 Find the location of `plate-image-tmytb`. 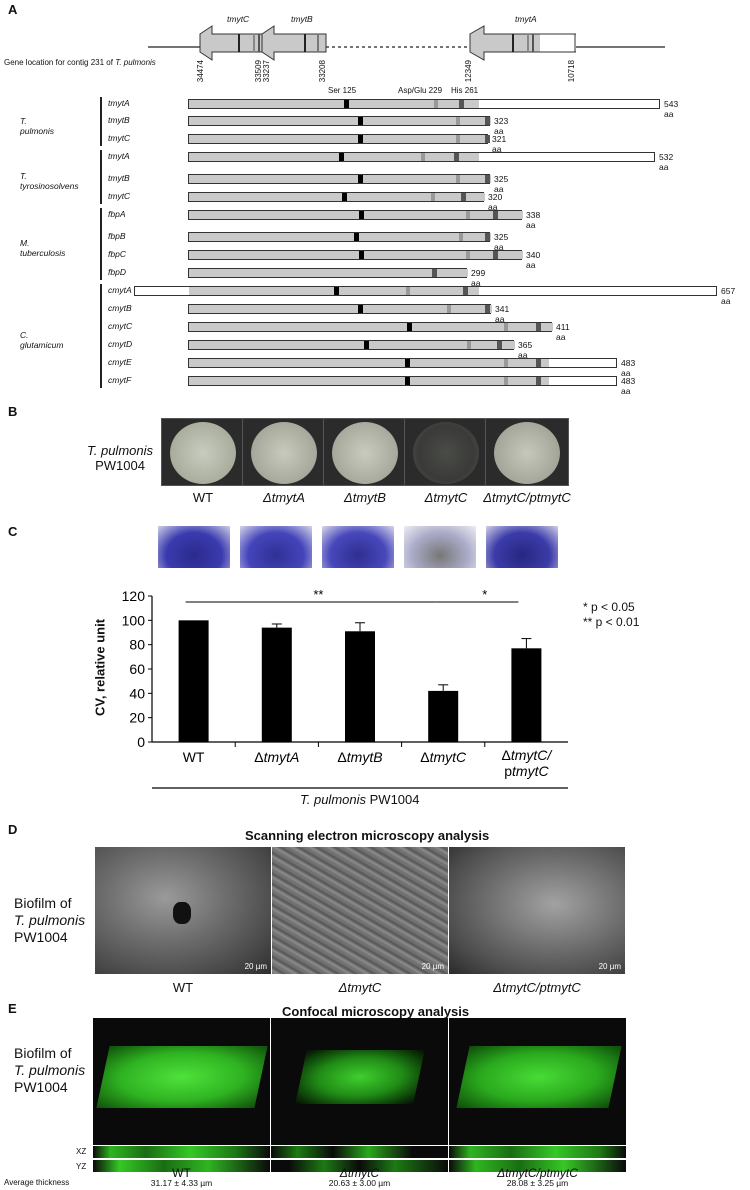

plate-image-tmytb is located at coordinates (365, 452).